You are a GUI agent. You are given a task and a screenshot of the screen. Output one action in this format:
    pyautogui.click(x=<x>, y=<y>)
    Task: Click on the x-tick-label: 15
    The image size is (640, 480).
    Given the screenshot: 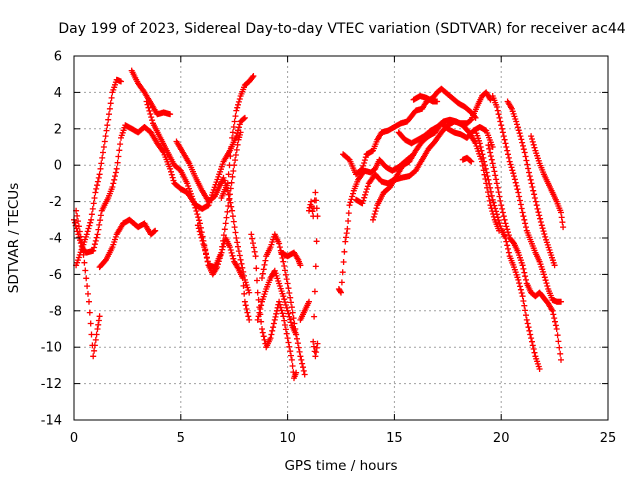 What is the action you would take?
    pyautogui.click(x=394, y=438)
    